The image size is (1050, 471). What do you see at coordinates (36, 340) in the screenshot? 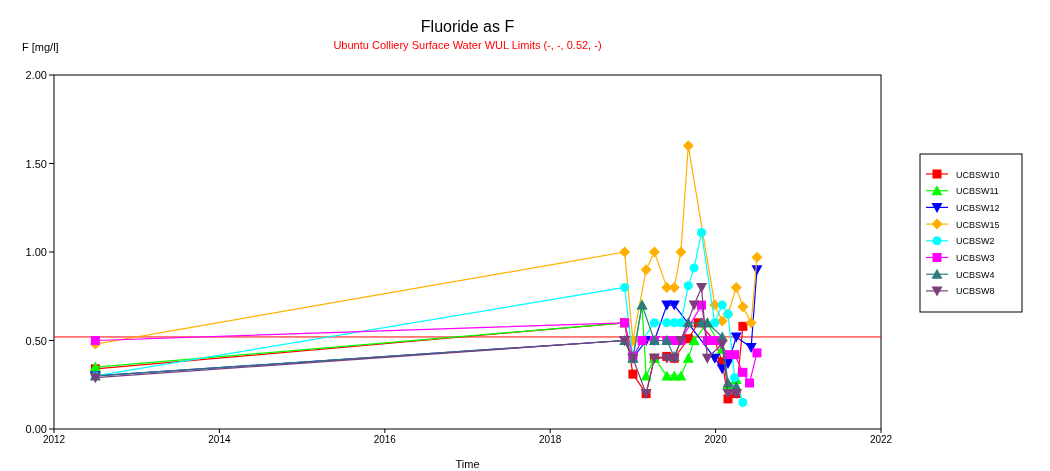
I see `y-tick-label: 0.50` at bounding box center [36, 340].